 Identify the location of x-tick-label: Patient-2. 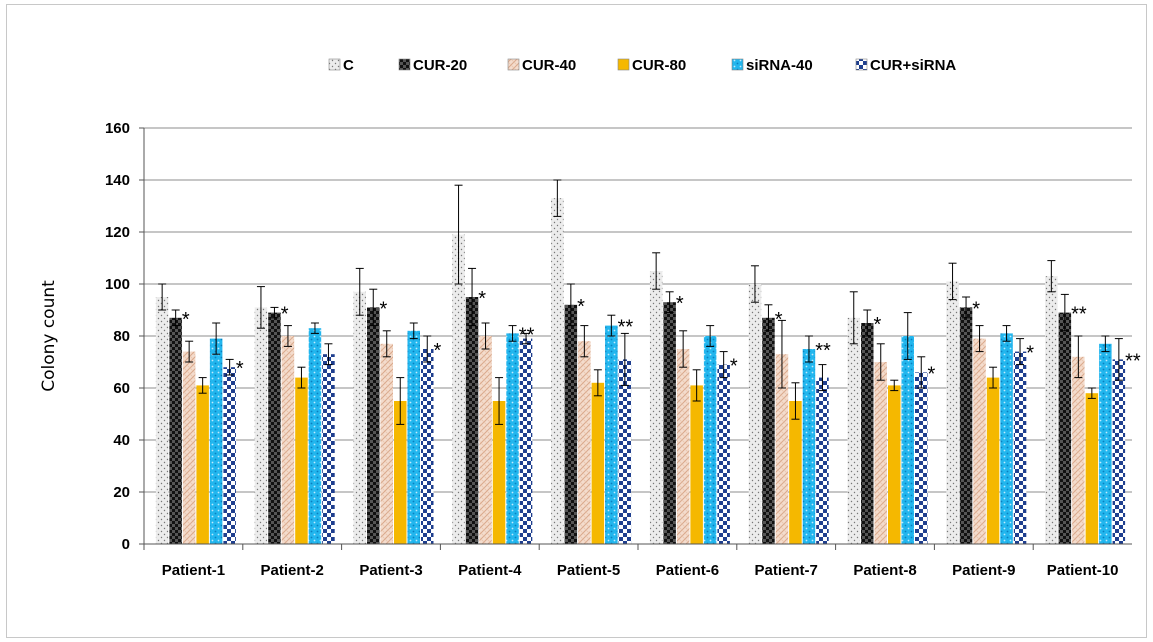
(292, 570).